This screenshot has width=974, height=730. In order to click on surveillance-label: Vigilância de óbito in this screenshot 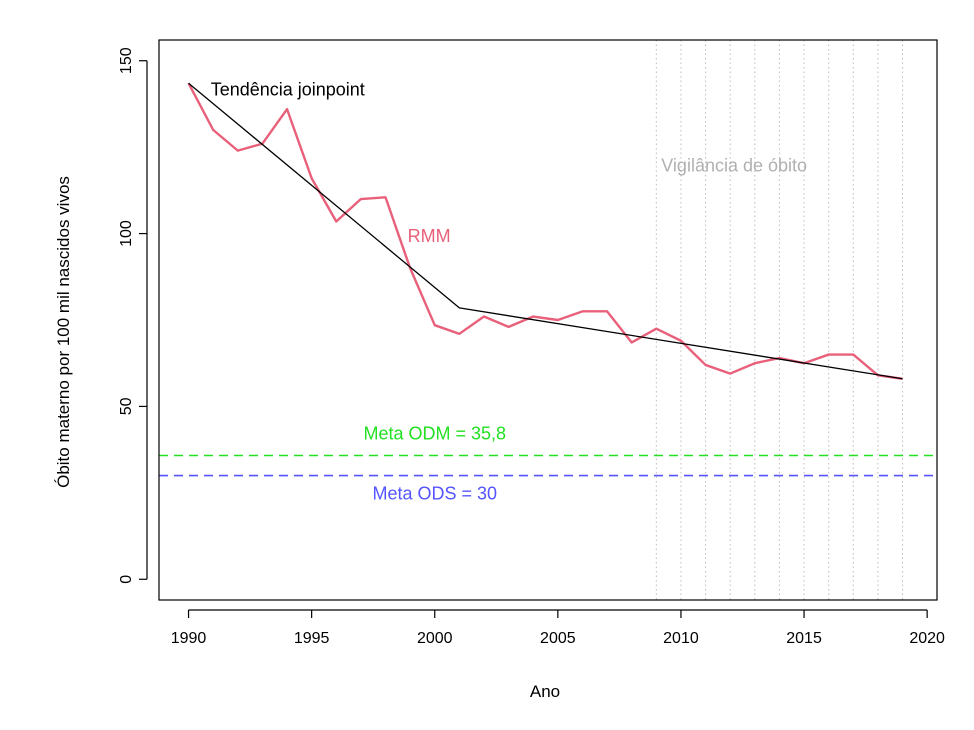, I will do `click(734, 165)`.